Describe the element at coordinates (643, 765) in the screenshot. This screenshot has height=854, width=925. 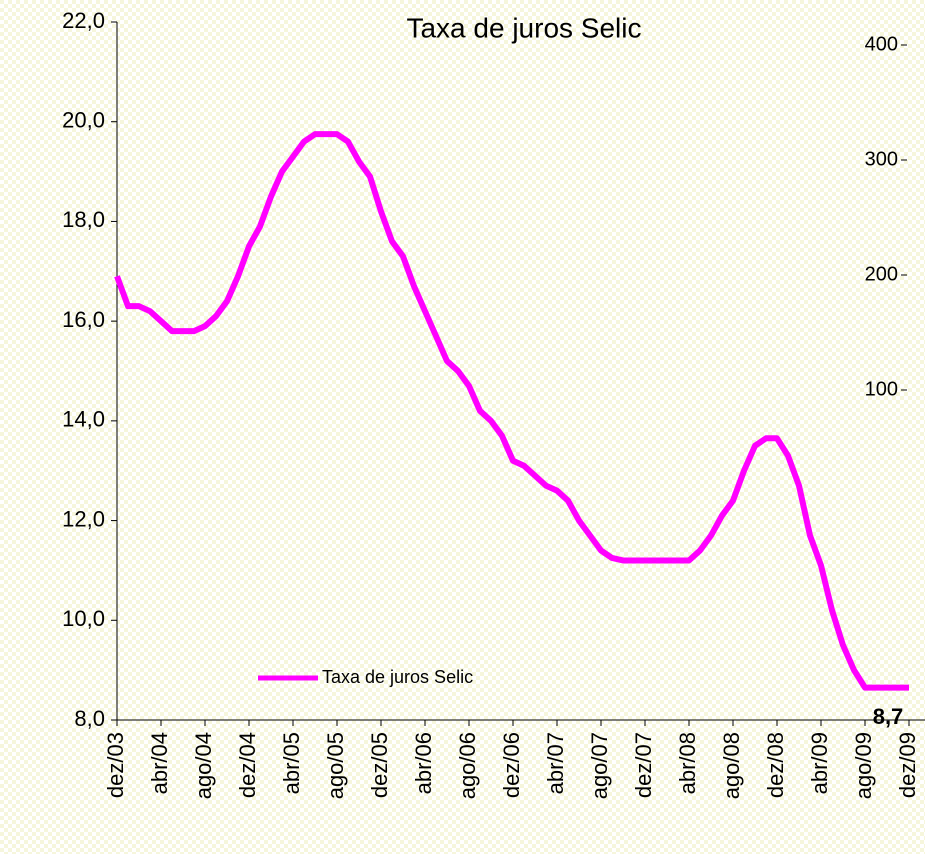
I see `x-tick-label: dez/07` at that location.